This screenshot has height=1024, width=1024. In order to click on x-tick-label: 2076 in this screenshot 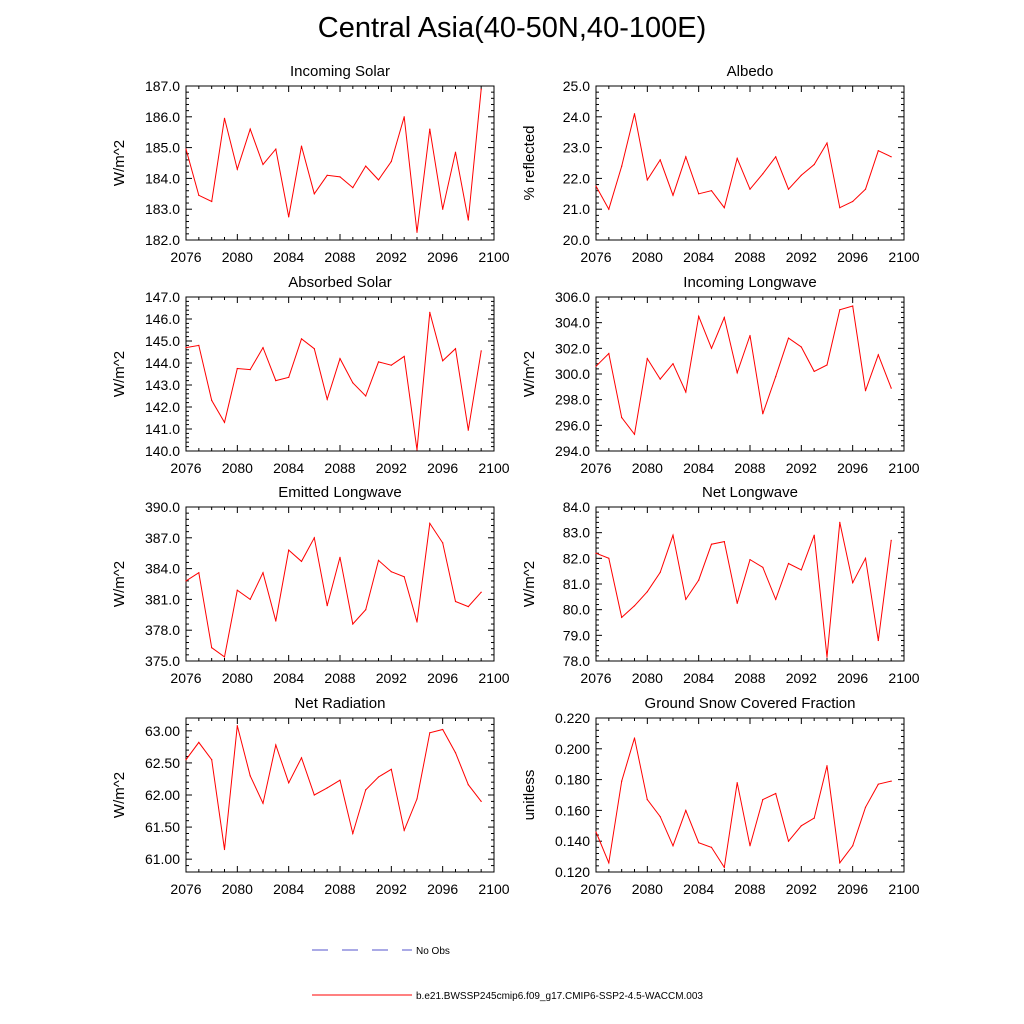, I will do `click(185, 678)`.